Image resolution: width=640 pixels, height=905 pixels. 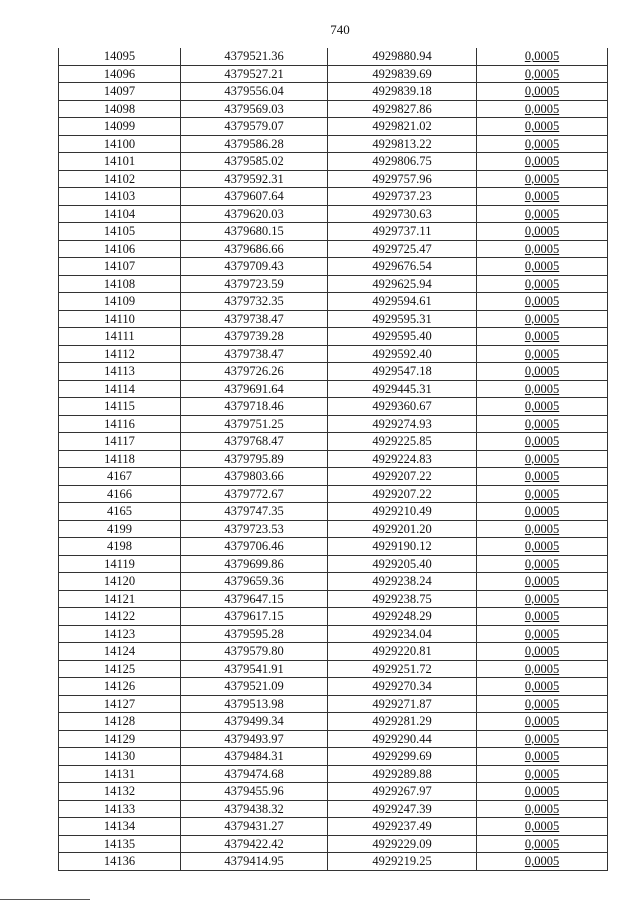 What do you see at coordinates (119, 249) in the screenshot?
I see `point-number-cell: 14106` at bounding box center [119, 249].